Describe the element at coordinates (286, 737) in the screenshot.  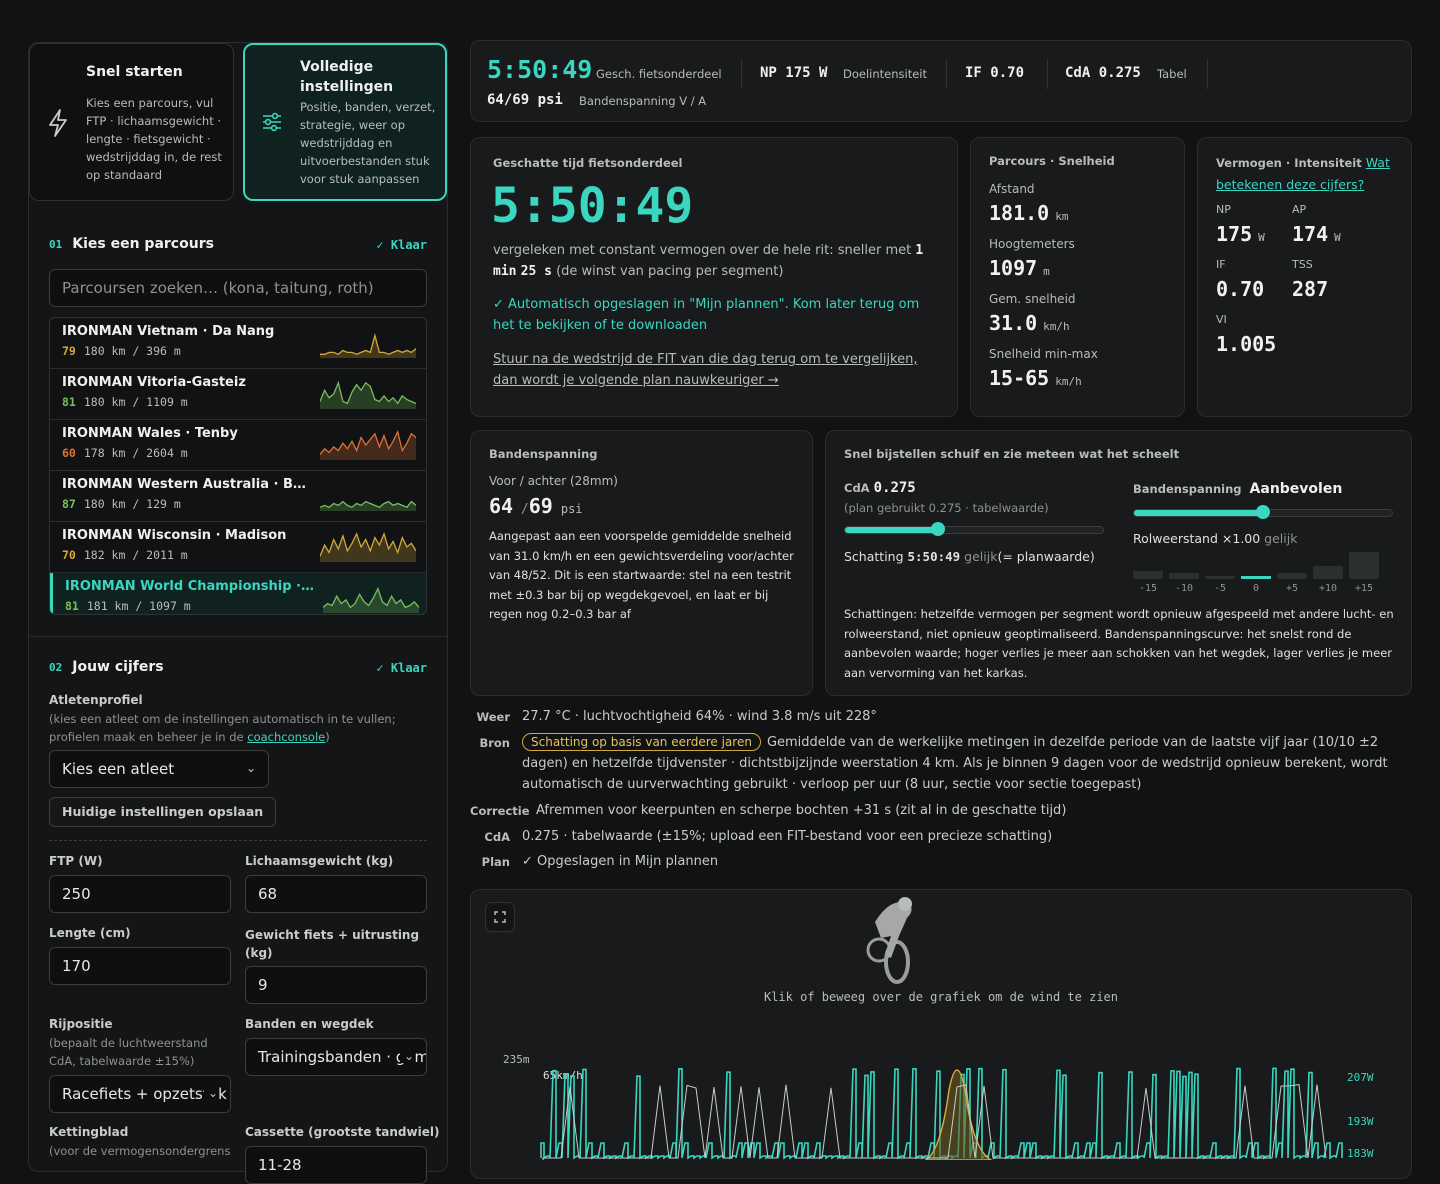
I see `coach-console-link: coachconsole` at that location.